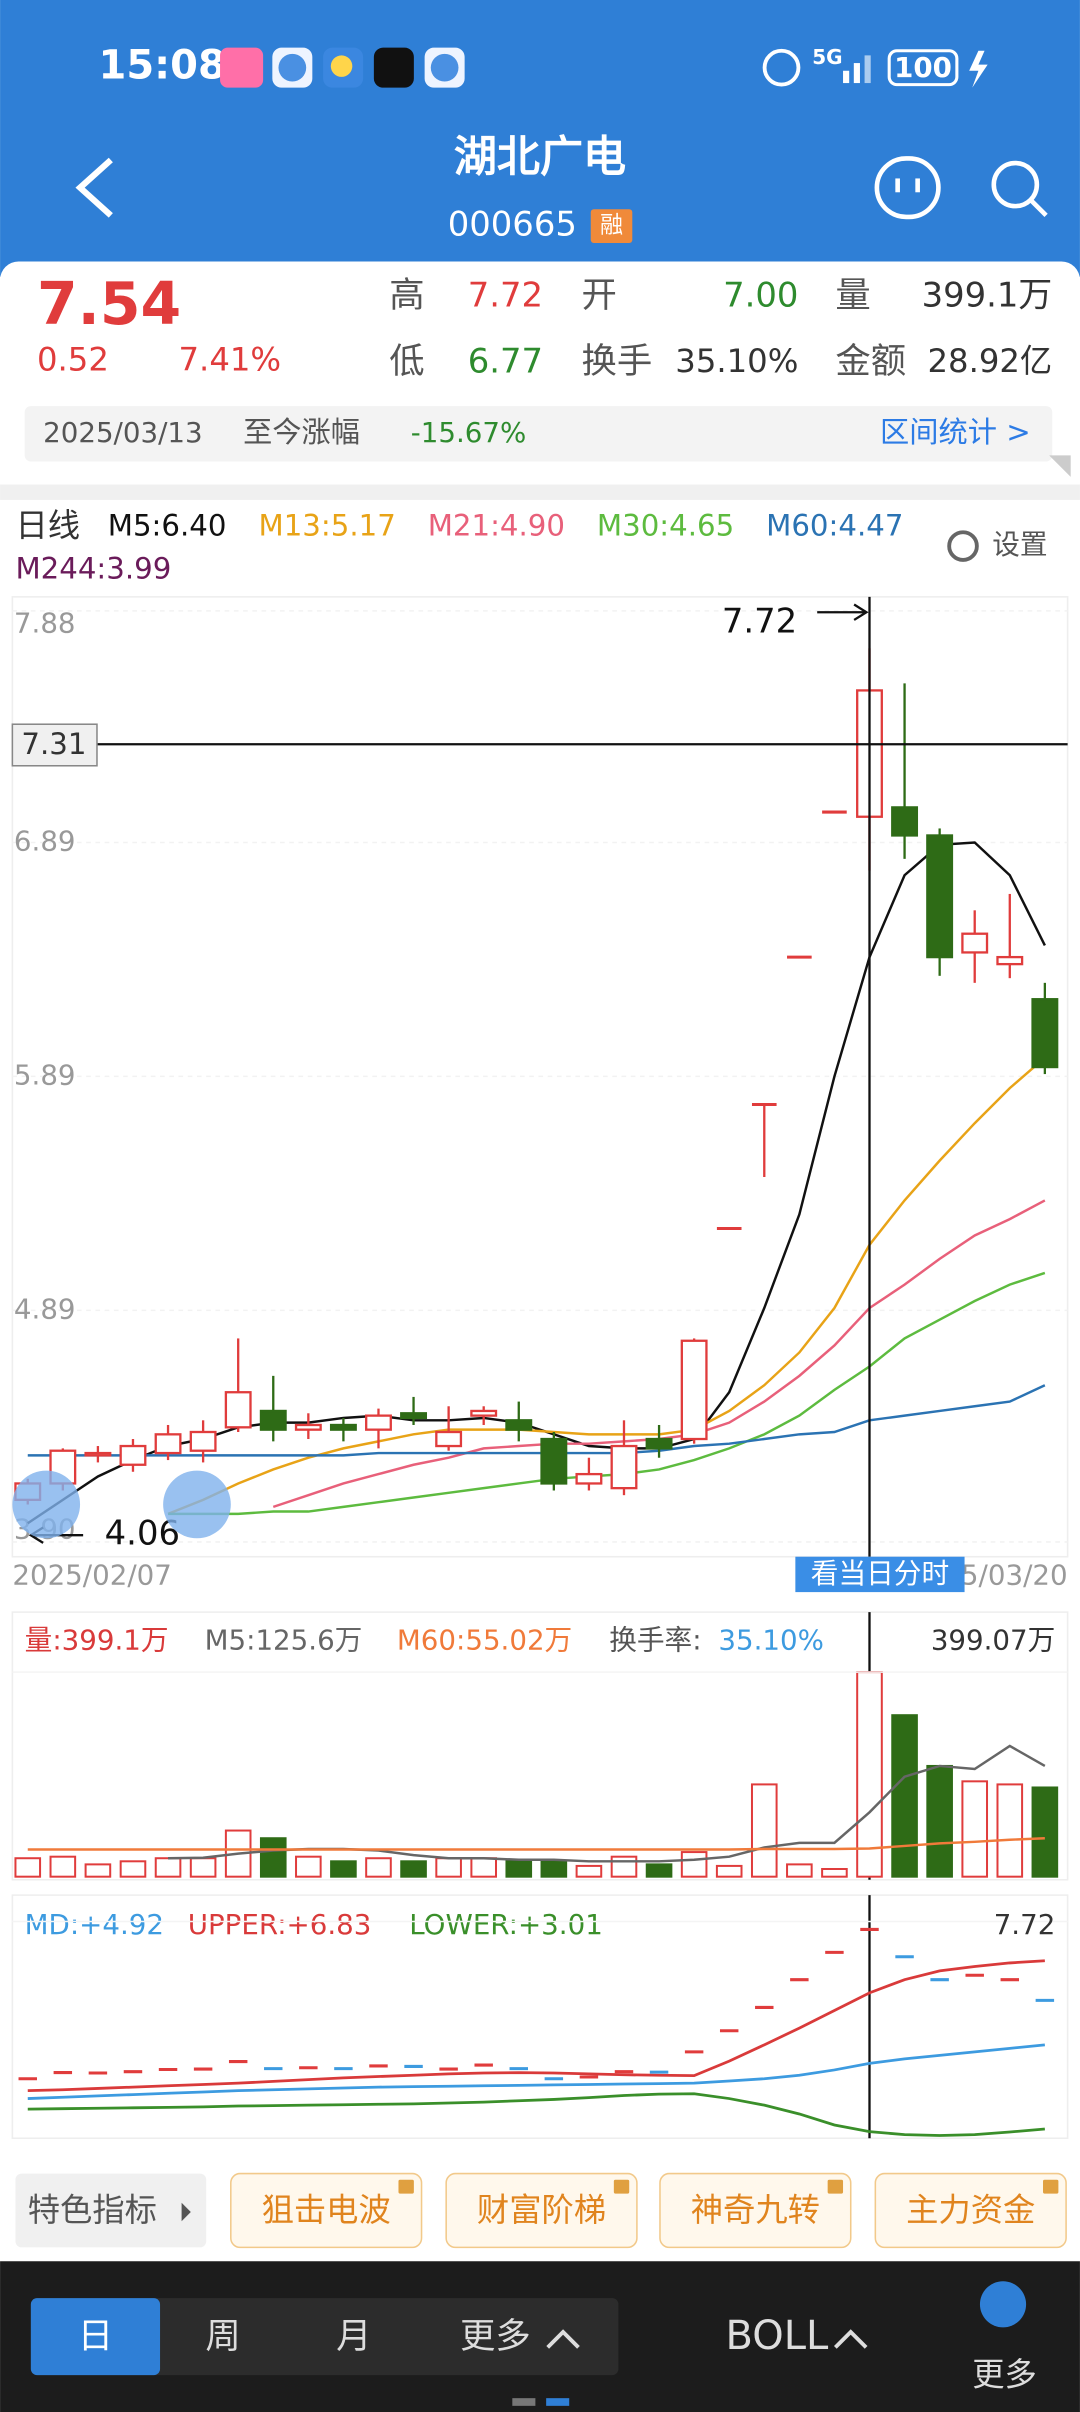 The width and height of the screenshot is (1080, 2412). What do you see at coordinates (326, 526) in the screenshot?
I see `ma-legend: M13:5.17` at bounding box center [326, 526].